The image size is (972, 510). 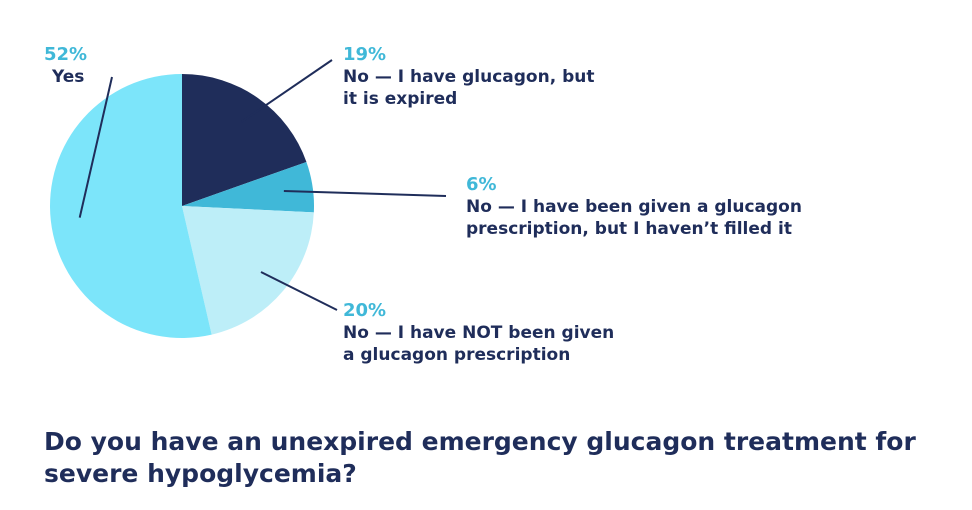 I want to click on slice-text-not-given-line1: No — I have NOT been given, so click(x=479, y=333).